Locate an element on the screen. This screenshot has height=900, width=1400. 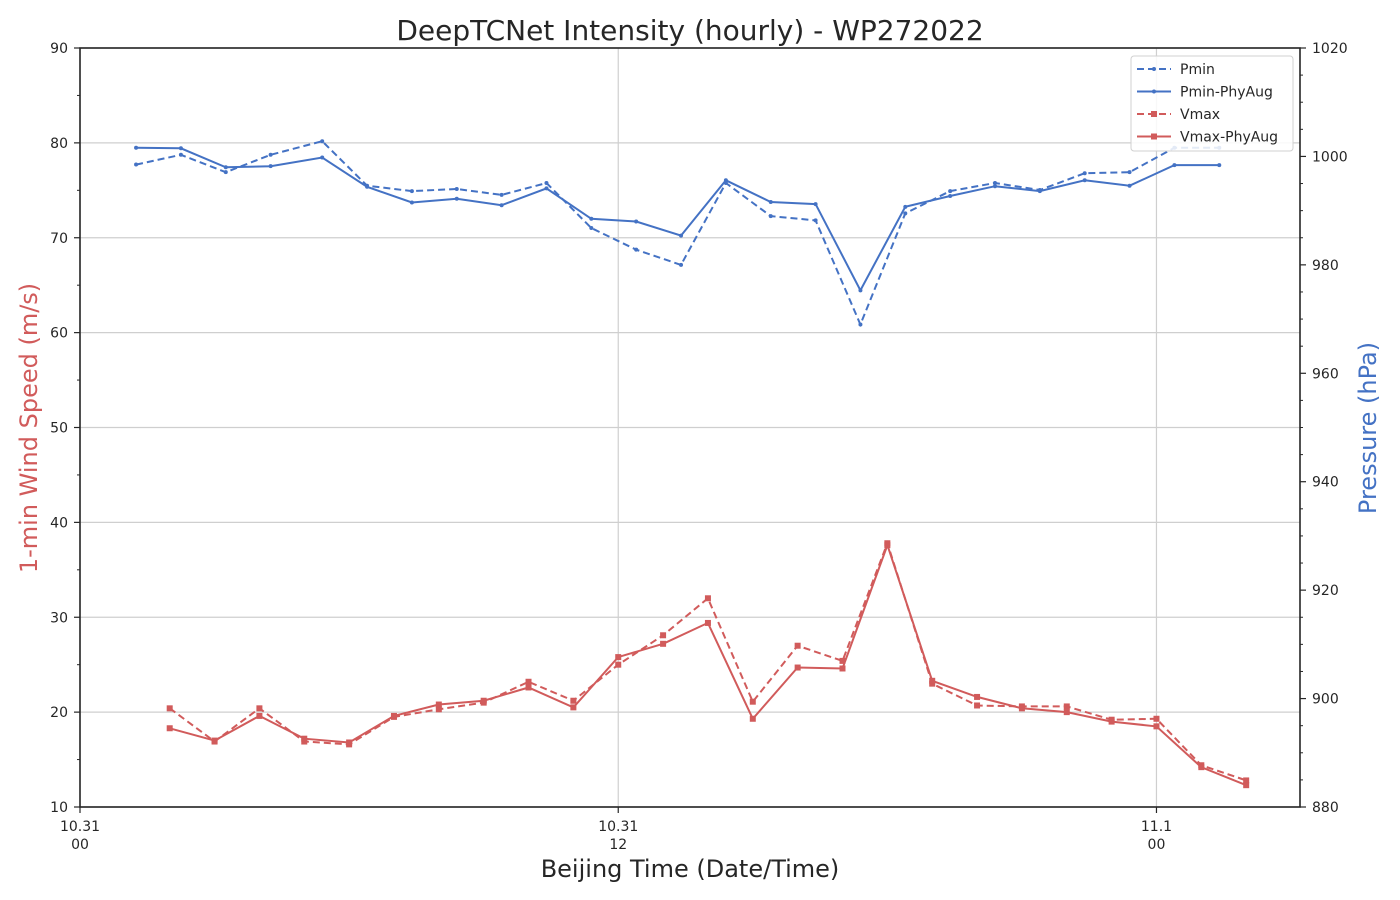
y-right-tick-label: 900 is located at coordinates (1325, 700).